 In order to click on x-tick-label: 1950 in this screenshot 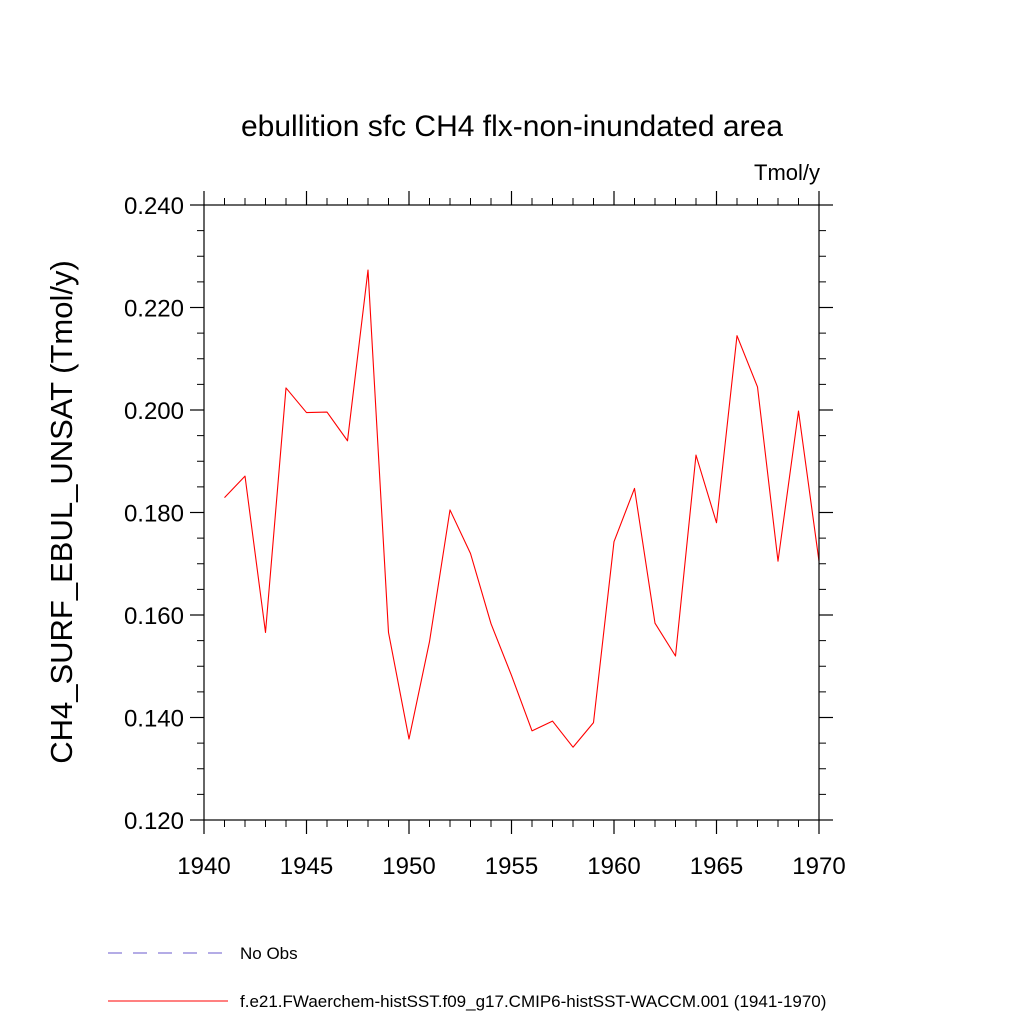, I will do `click(408, 866)`.